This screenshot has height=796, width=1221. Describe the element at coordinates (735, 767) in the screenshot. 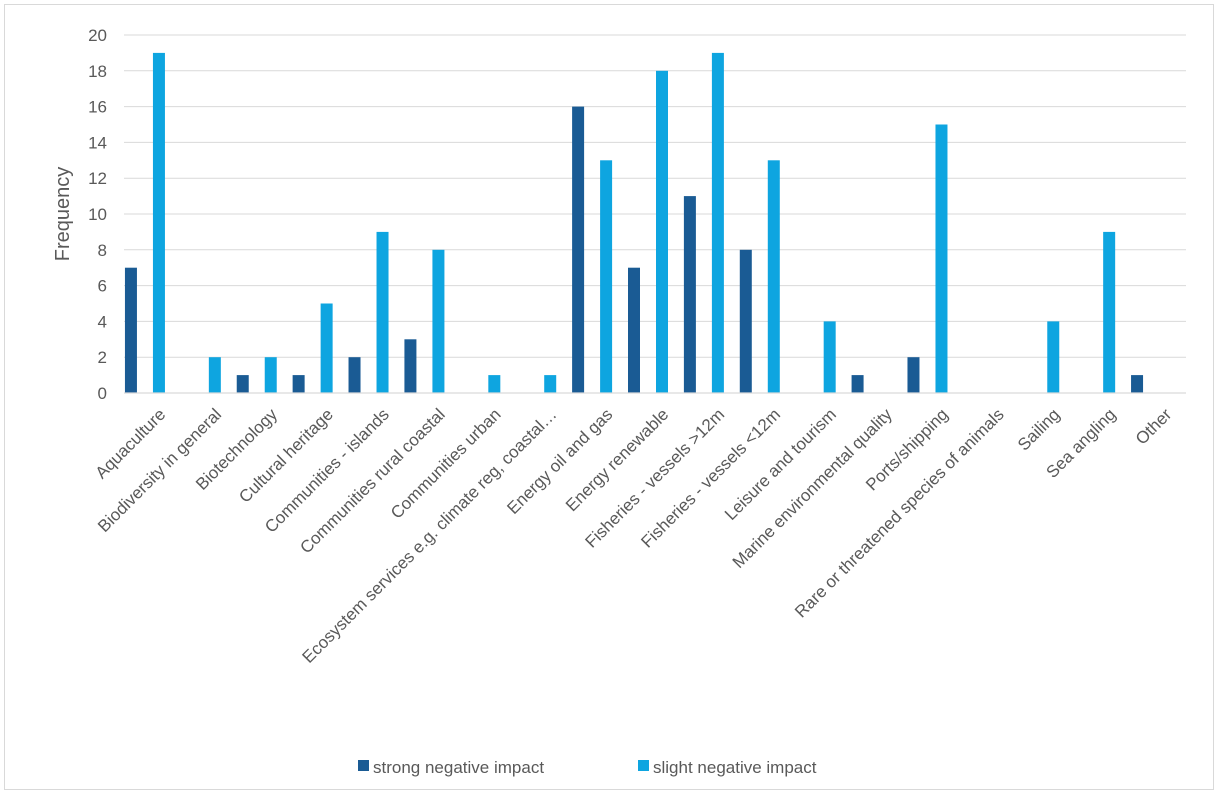

I see `legend-label: slight negative impact` at that location.